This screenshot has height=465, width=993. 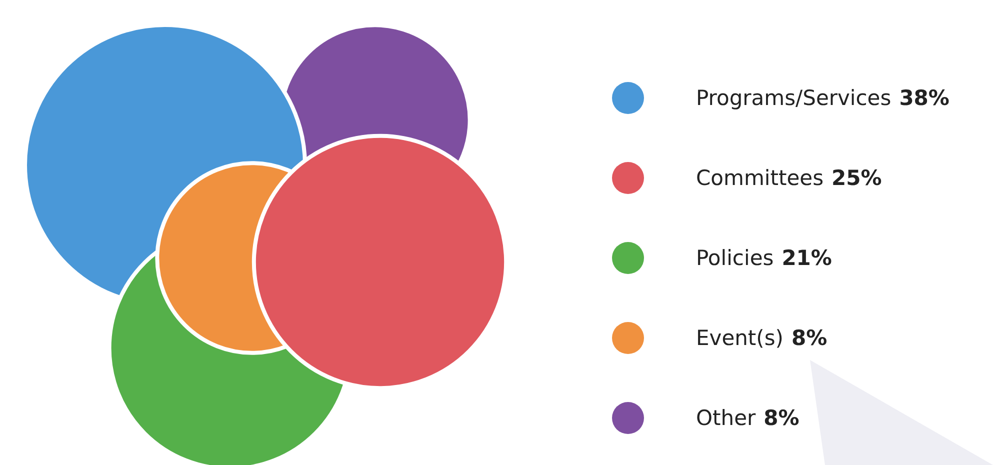 What do you see at coordinates (794, 98) in the screenshot?
I see `category-label: Programs/Services` at bounding box center [794, 98].